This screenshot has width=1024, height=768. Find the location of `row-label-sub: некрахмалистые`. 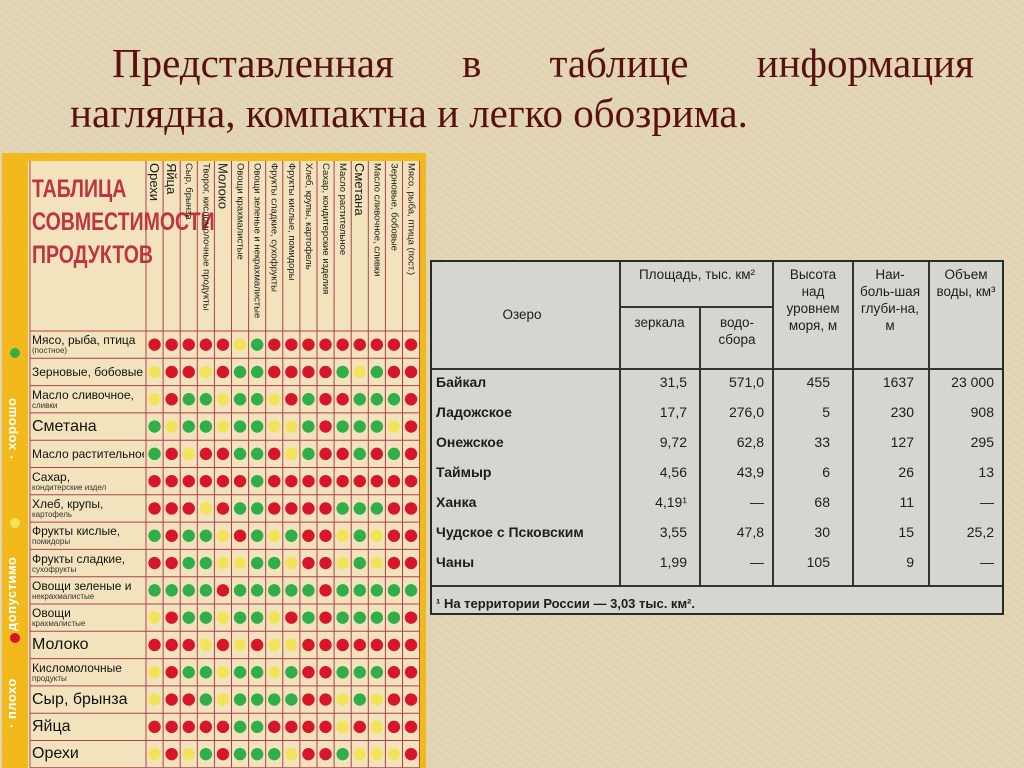

row-label-sub: некрахмалистые is located at coordinates (63, 596).